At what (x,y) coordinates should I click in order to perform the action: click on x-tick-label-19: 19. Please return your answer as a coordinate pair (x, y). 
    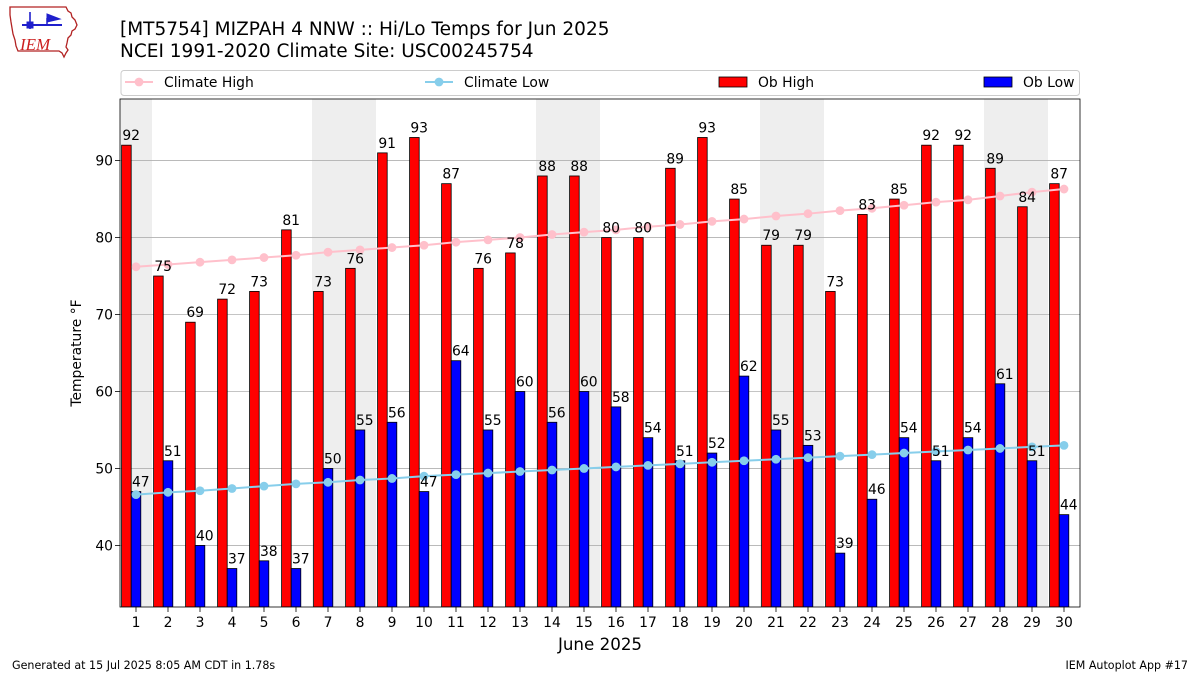
    Looking at the image, I should click on (712, 623).